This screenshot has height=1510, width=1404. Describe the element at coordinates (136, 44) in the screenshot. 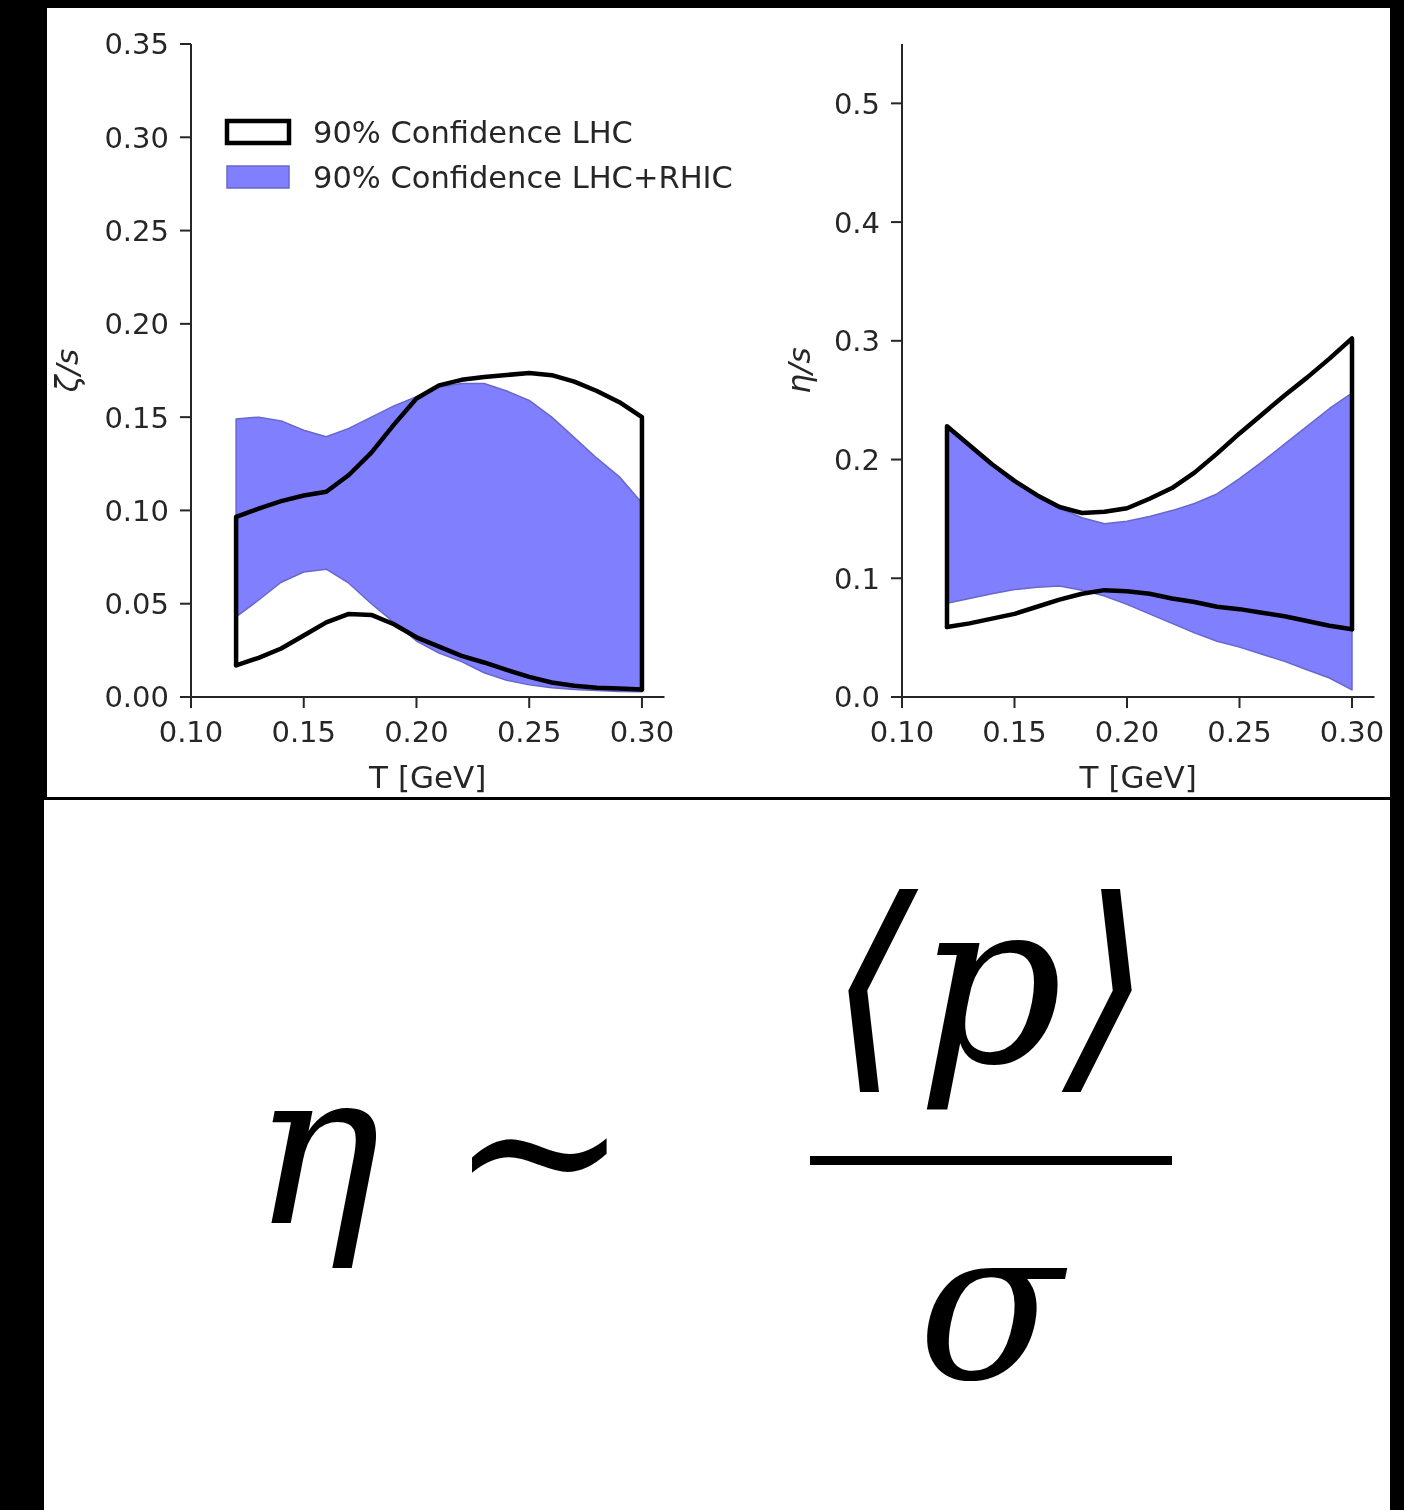

I see `y-tick-label: 0.35` at that location.